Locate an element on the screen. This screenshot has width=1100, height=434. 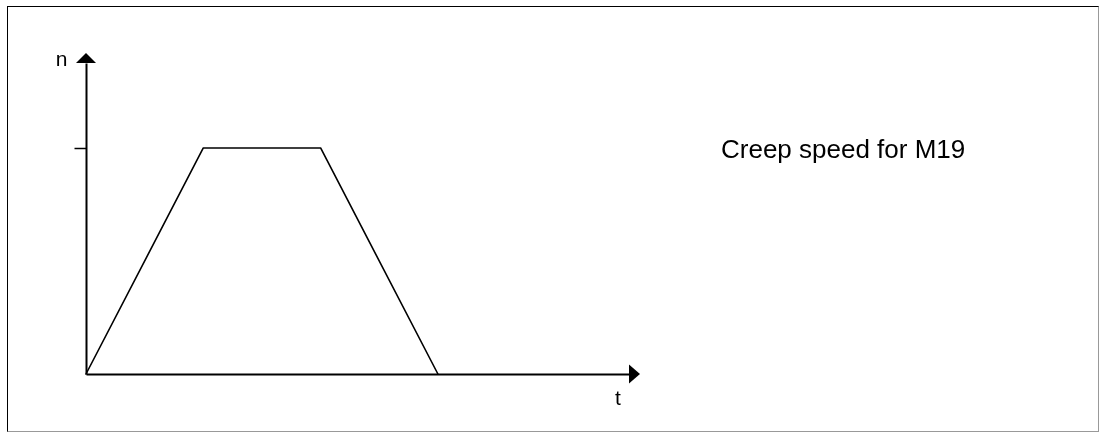
text: Creep speed for M19 is located at coordinates (843, 149).